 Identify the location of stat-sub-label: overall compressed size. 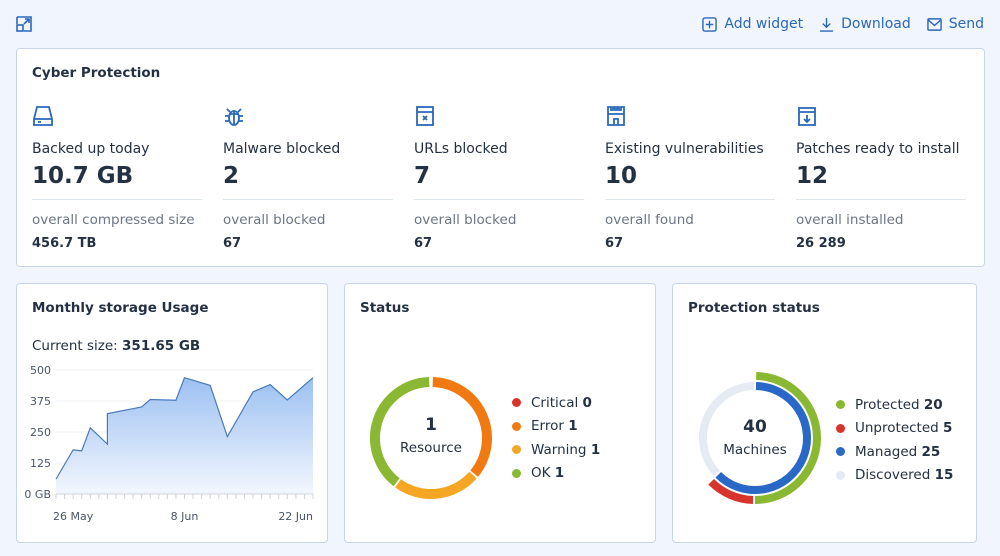
(117, 220).